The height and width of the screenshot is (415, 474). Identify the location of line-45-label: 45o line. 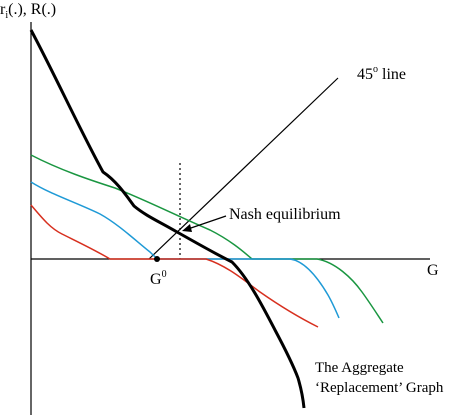
(381, 73).